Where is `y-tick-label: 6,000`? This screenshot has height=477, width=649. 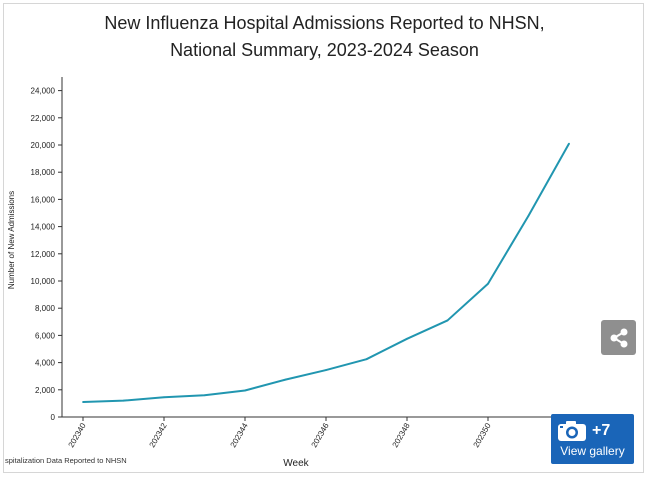
y-tick-label: 6,000 is located at coordinates (45, 335).